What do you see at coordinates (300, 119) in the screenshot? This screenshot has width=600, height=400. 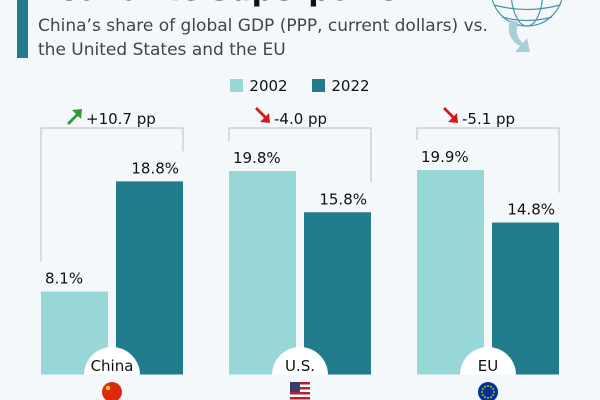 I see `change-label: -4.0 pp` at bounding box center [300, 119].